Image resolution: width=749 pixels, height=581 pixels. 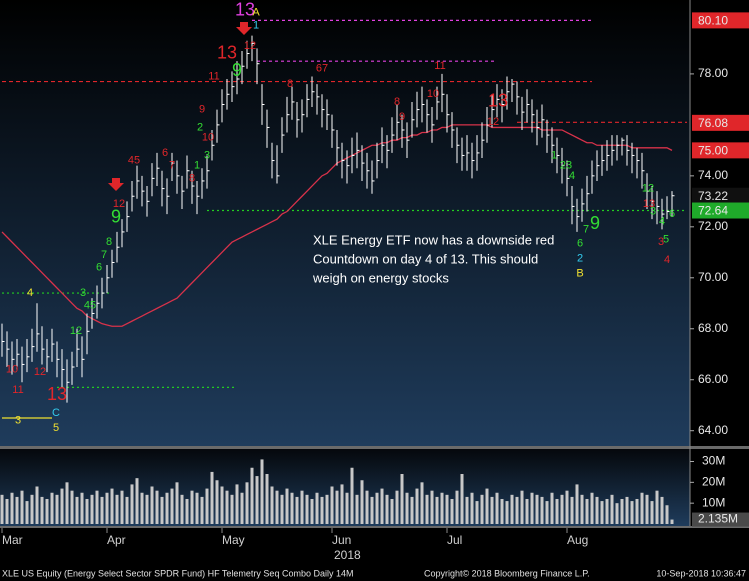 What do you see at coordinates (134, 160) in the screenshot?
I see `sequential-count: 45` at bounding box center [134, 160].